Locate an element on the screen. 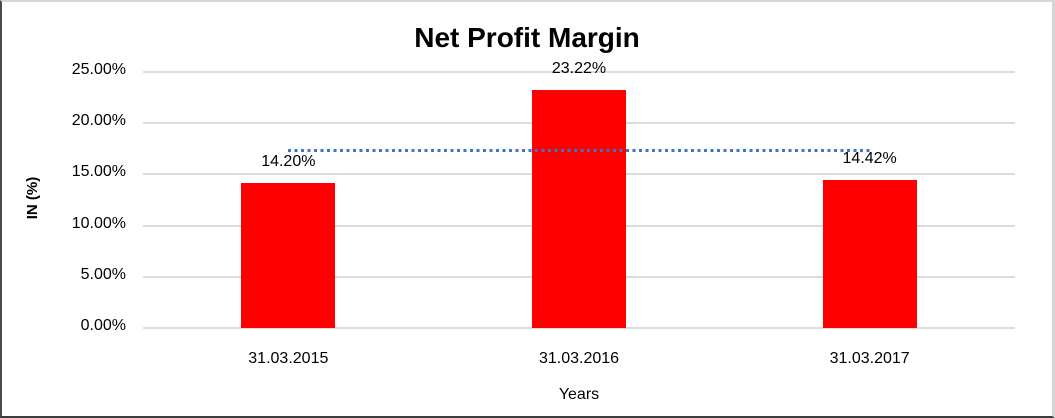 This screenshot has height=418, width=1055. bar-31.03.2017 is located at coordinates (869, 254).